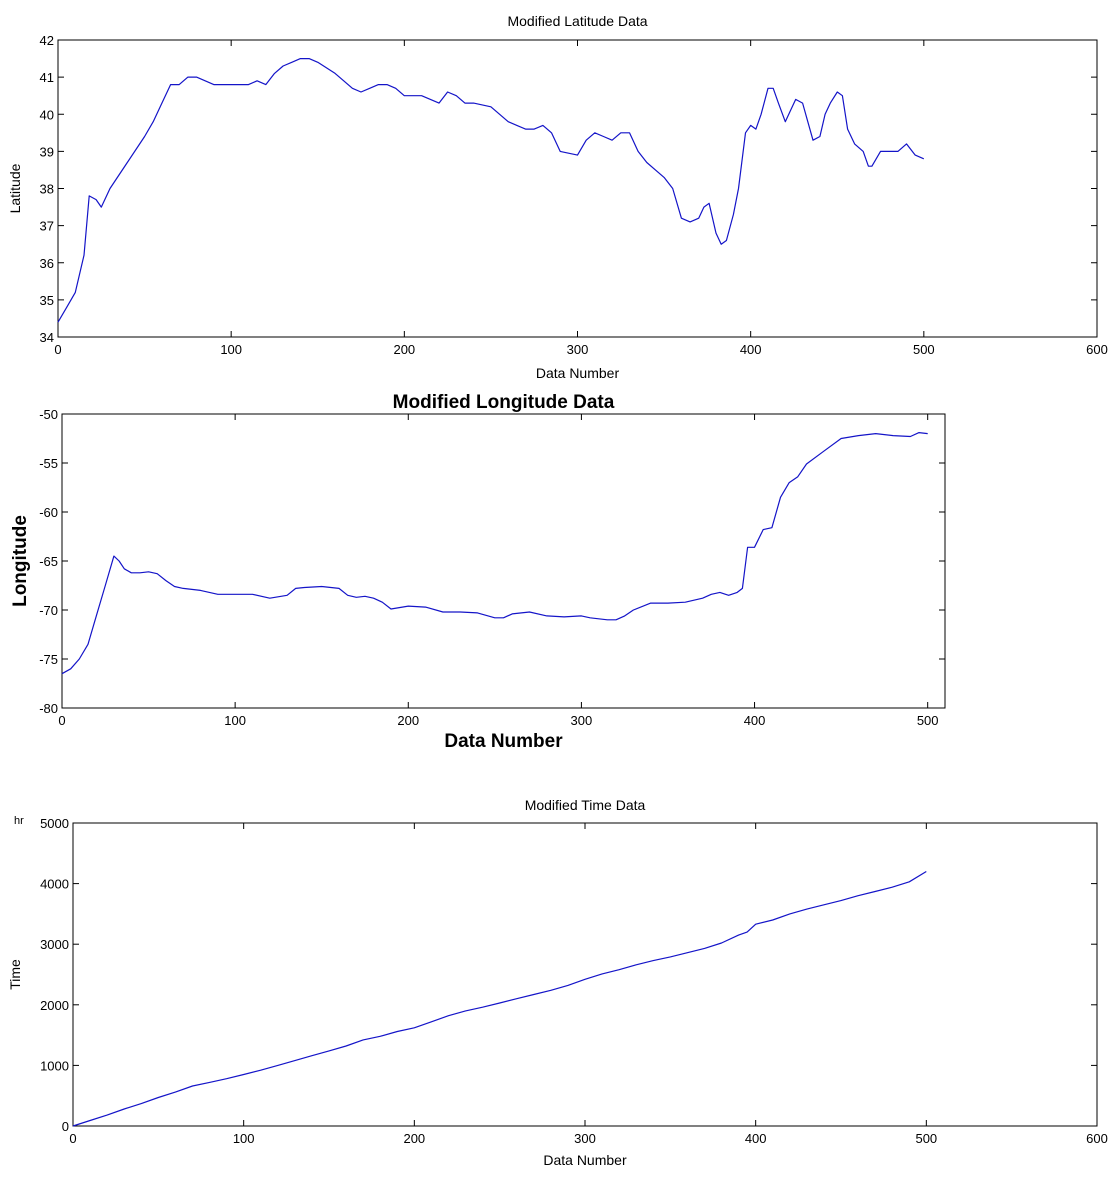 Image resolution: width=1120 pixels, height=1180 pixels. Describe the element at coordinates (48, 561) in the screenshot. I see `y-tick-label: -65` at that location.